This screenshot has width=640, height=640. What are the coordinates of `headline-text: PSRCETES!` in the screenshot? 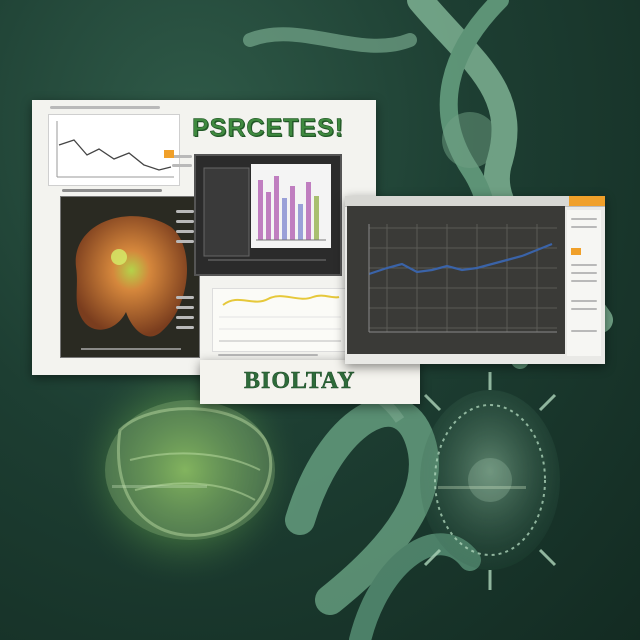 It's located at (268, 128).